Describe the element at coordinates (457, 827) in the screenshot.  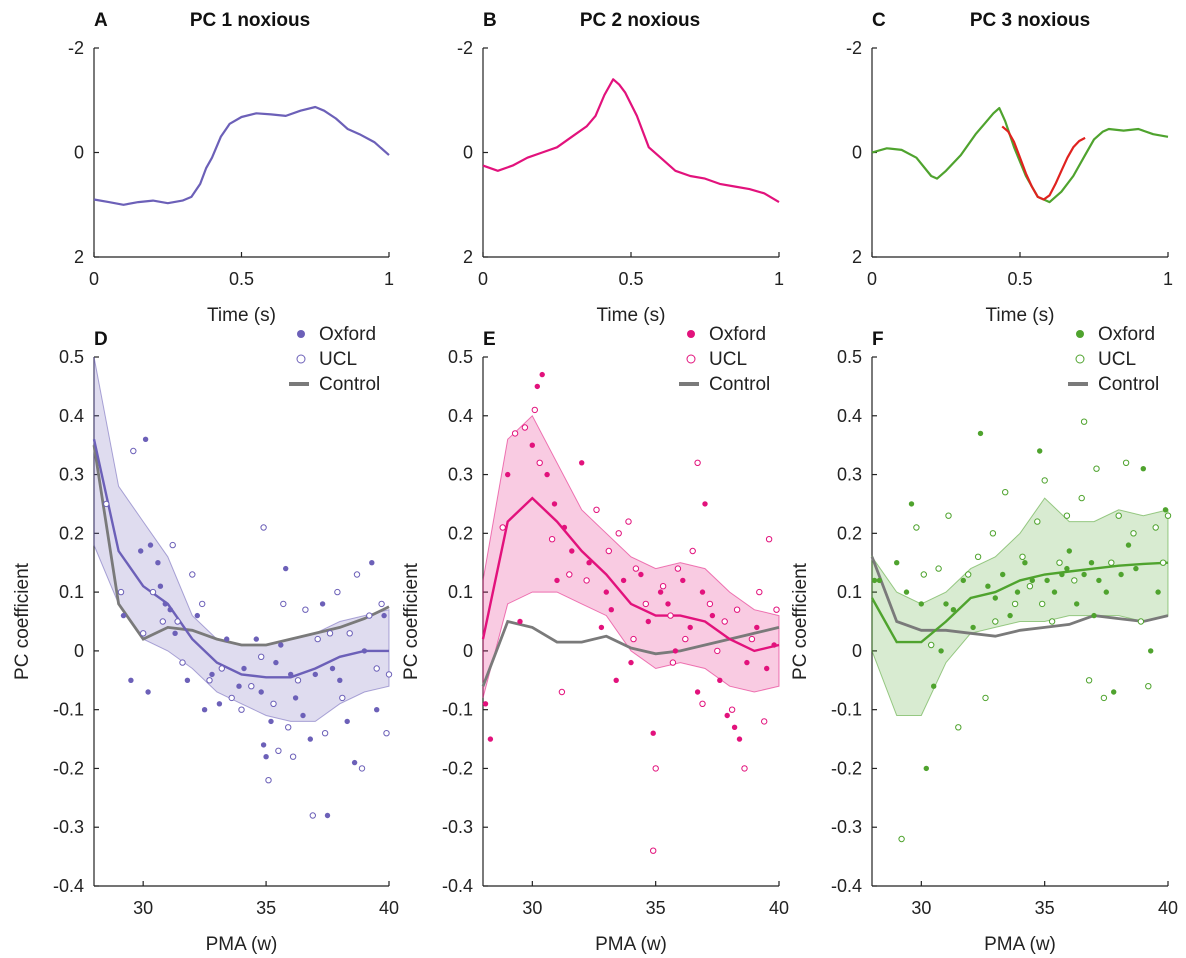
I see `y-tick-label: -0.3` at that location.